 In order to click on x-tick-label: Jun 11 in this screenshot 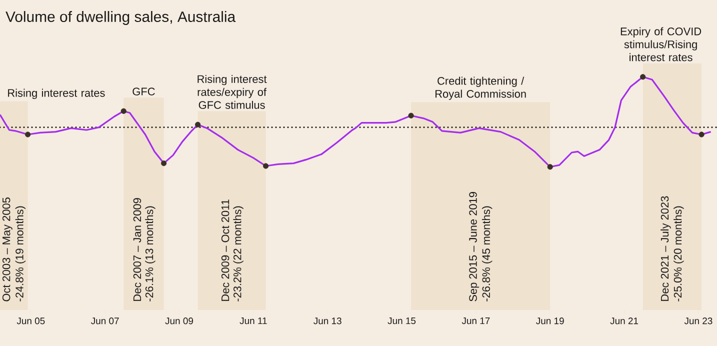, I will do `click(253, 321)`.